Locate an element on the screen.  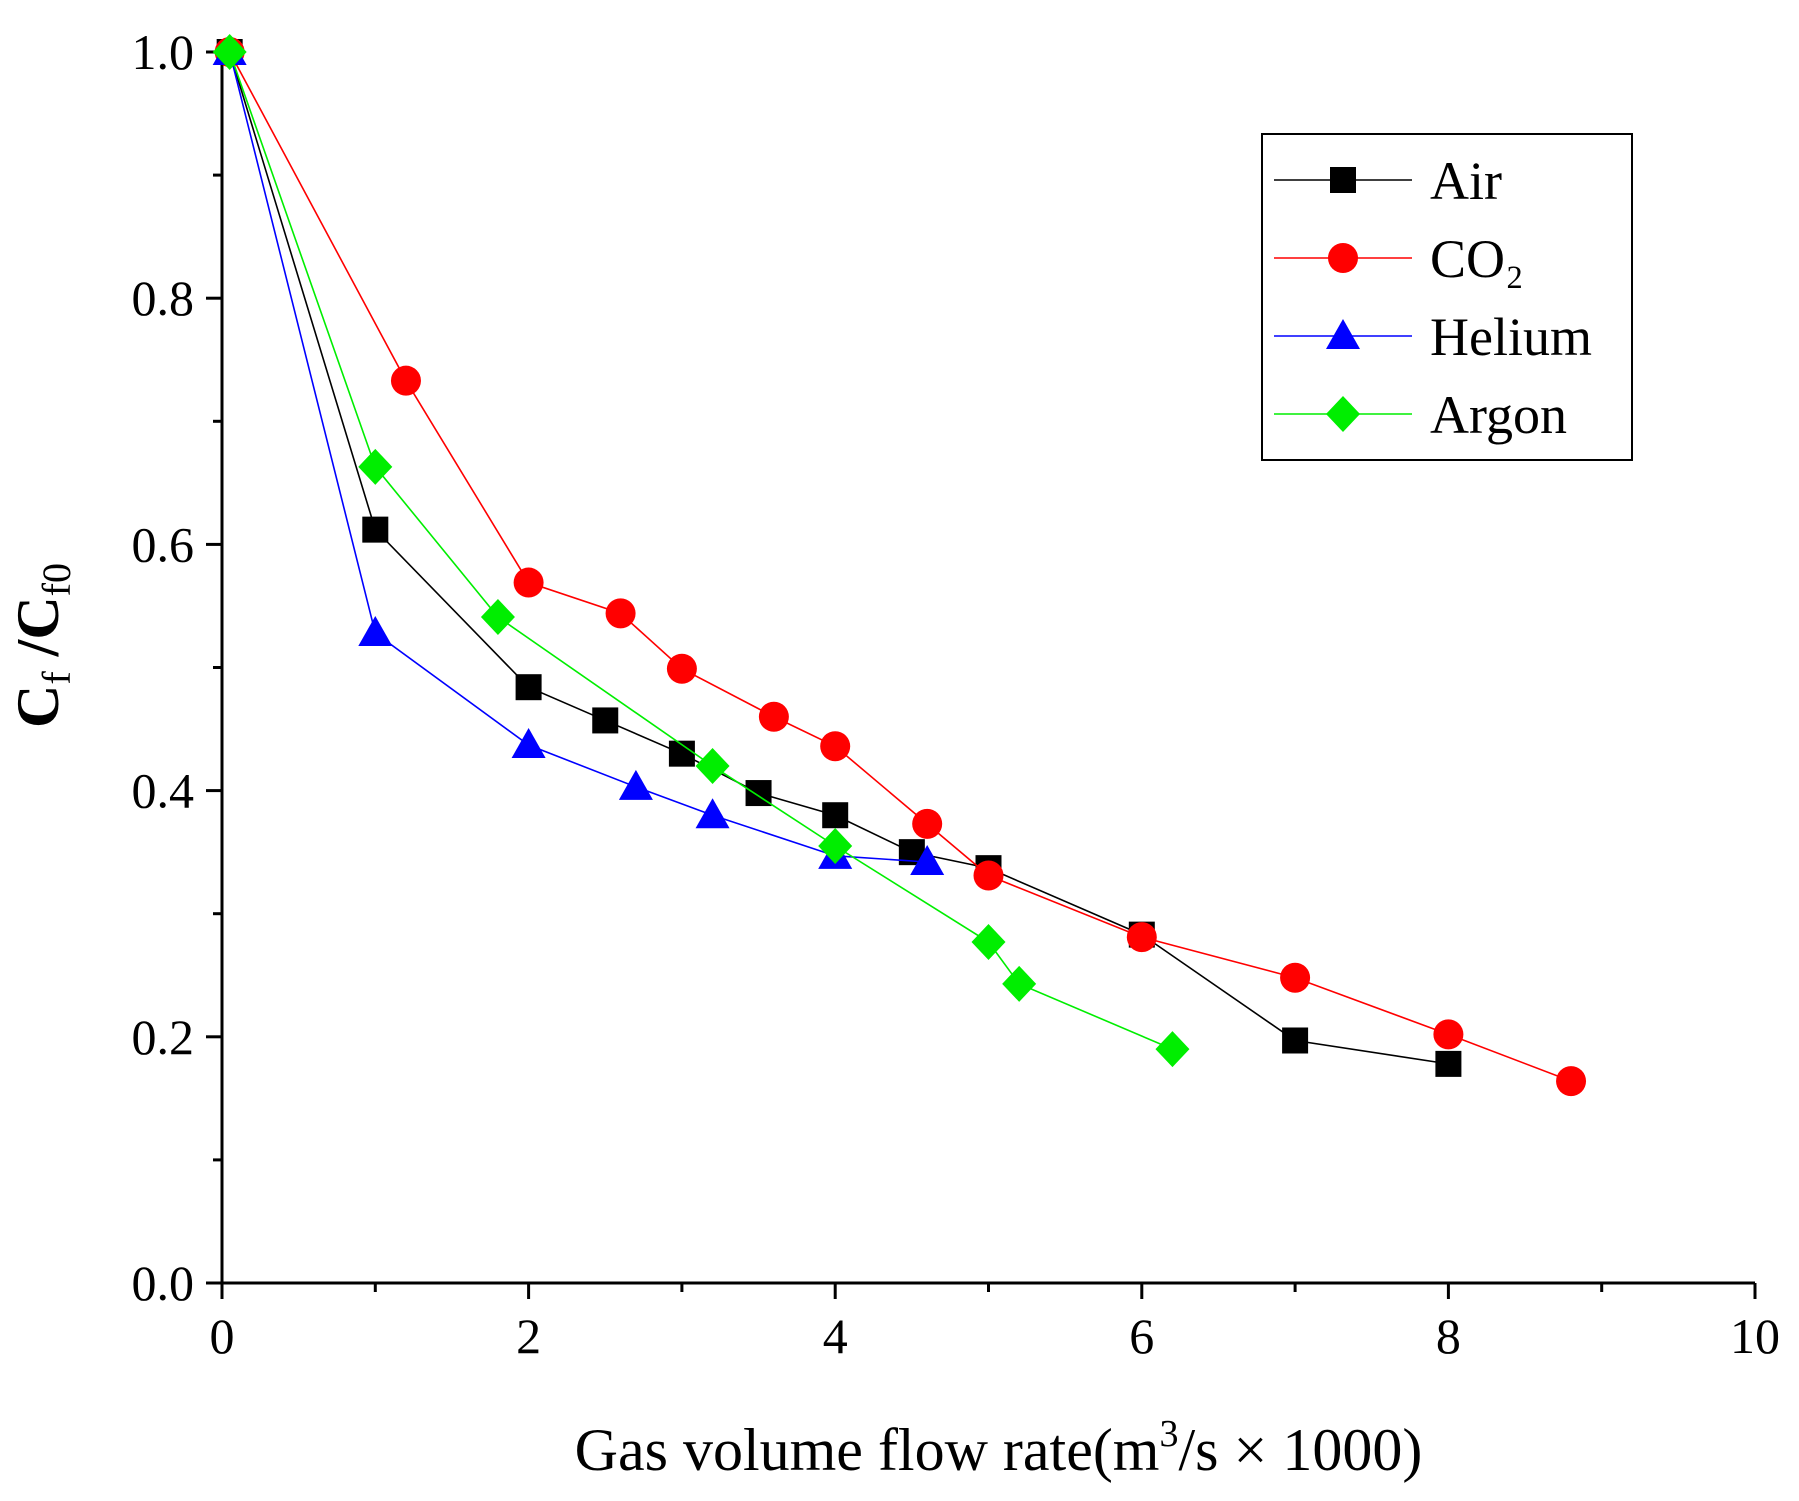
legend-label: Argon is located at coordinates (1498, 415).